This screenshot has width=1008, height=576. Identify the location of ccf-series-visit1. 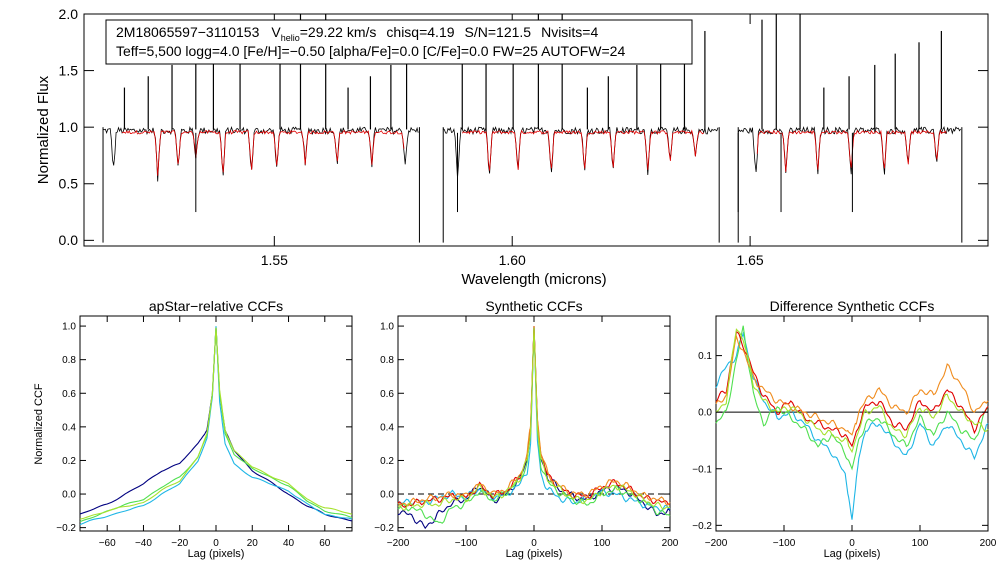
(216, 424).